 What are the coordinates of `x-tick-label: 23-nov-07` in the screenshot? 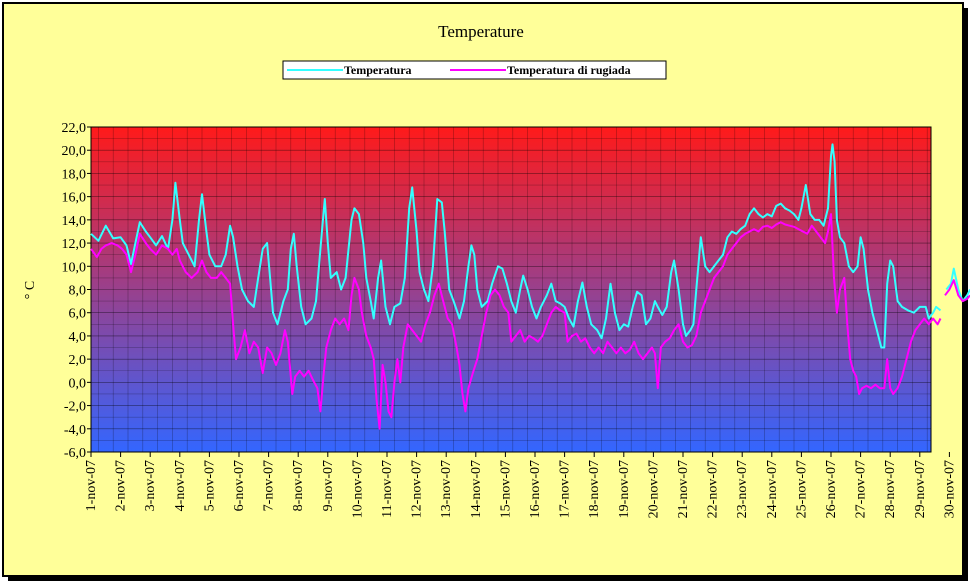 It's located at (742, 489).